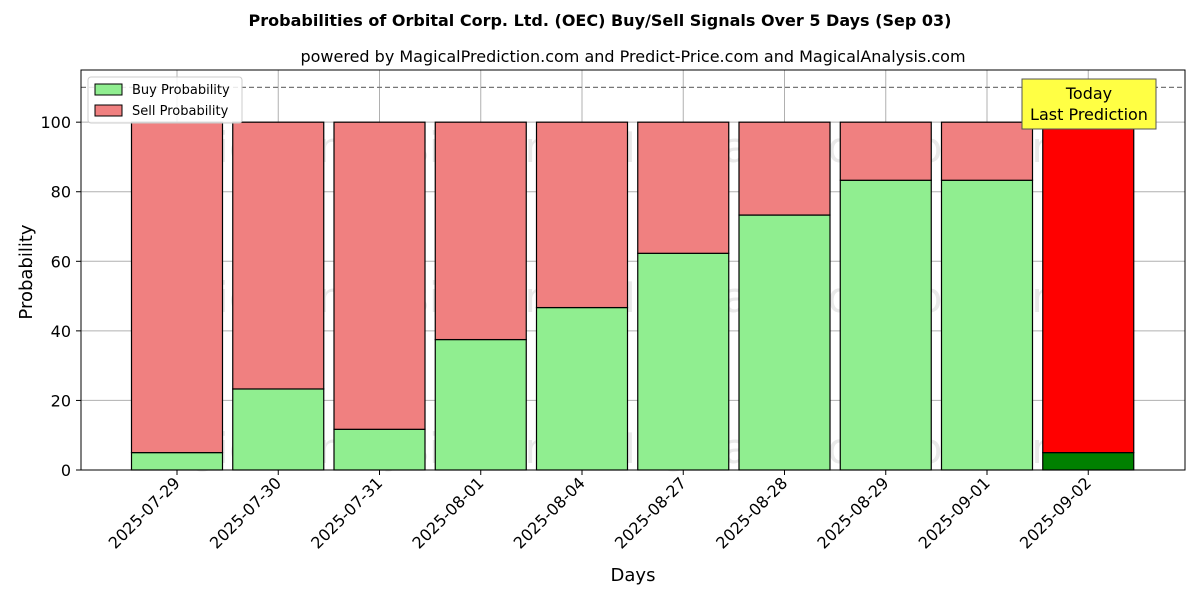 The width and height of the screenshot is (1200, 600). Describe the element at coordinates (447, 512) in the screenshot. I see `x-tick-label: 2025-08-01` at that location.